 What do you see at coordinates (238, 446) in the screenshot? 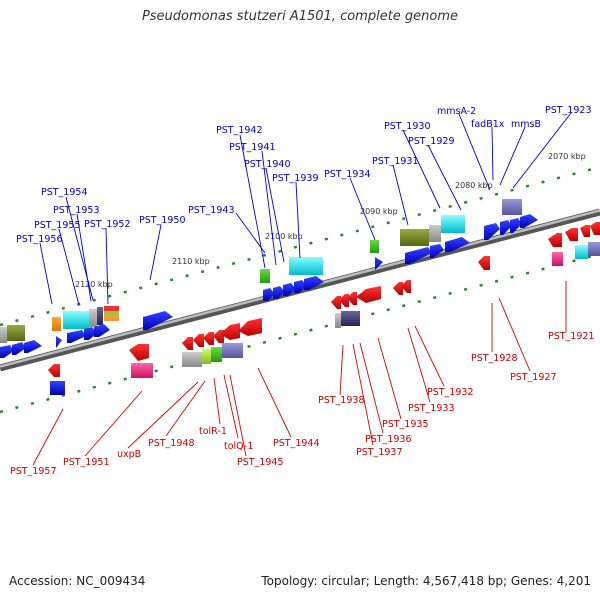
I see `gene-label: tolQ-1` at bounding box center [238, 446].